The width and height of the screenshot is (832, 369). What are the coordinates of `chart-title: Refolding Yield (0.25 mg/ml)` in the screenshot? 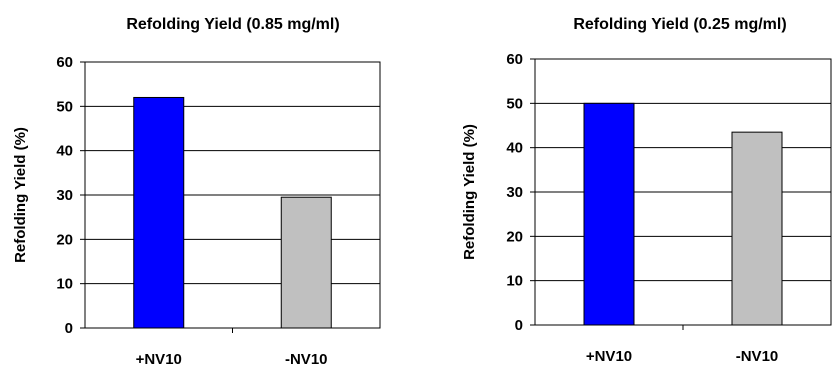 It's located at (679, 24).